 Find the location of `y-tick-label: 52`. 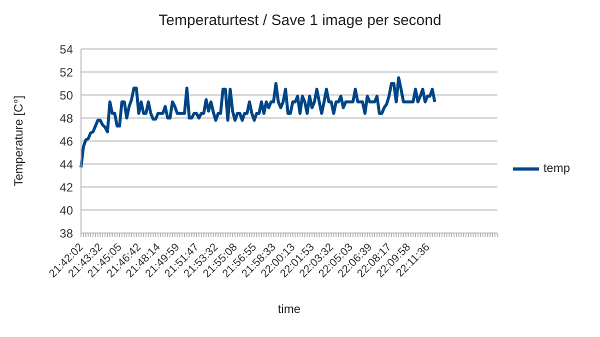

y-tick-label: 52 is located at coordinates (67, 72).